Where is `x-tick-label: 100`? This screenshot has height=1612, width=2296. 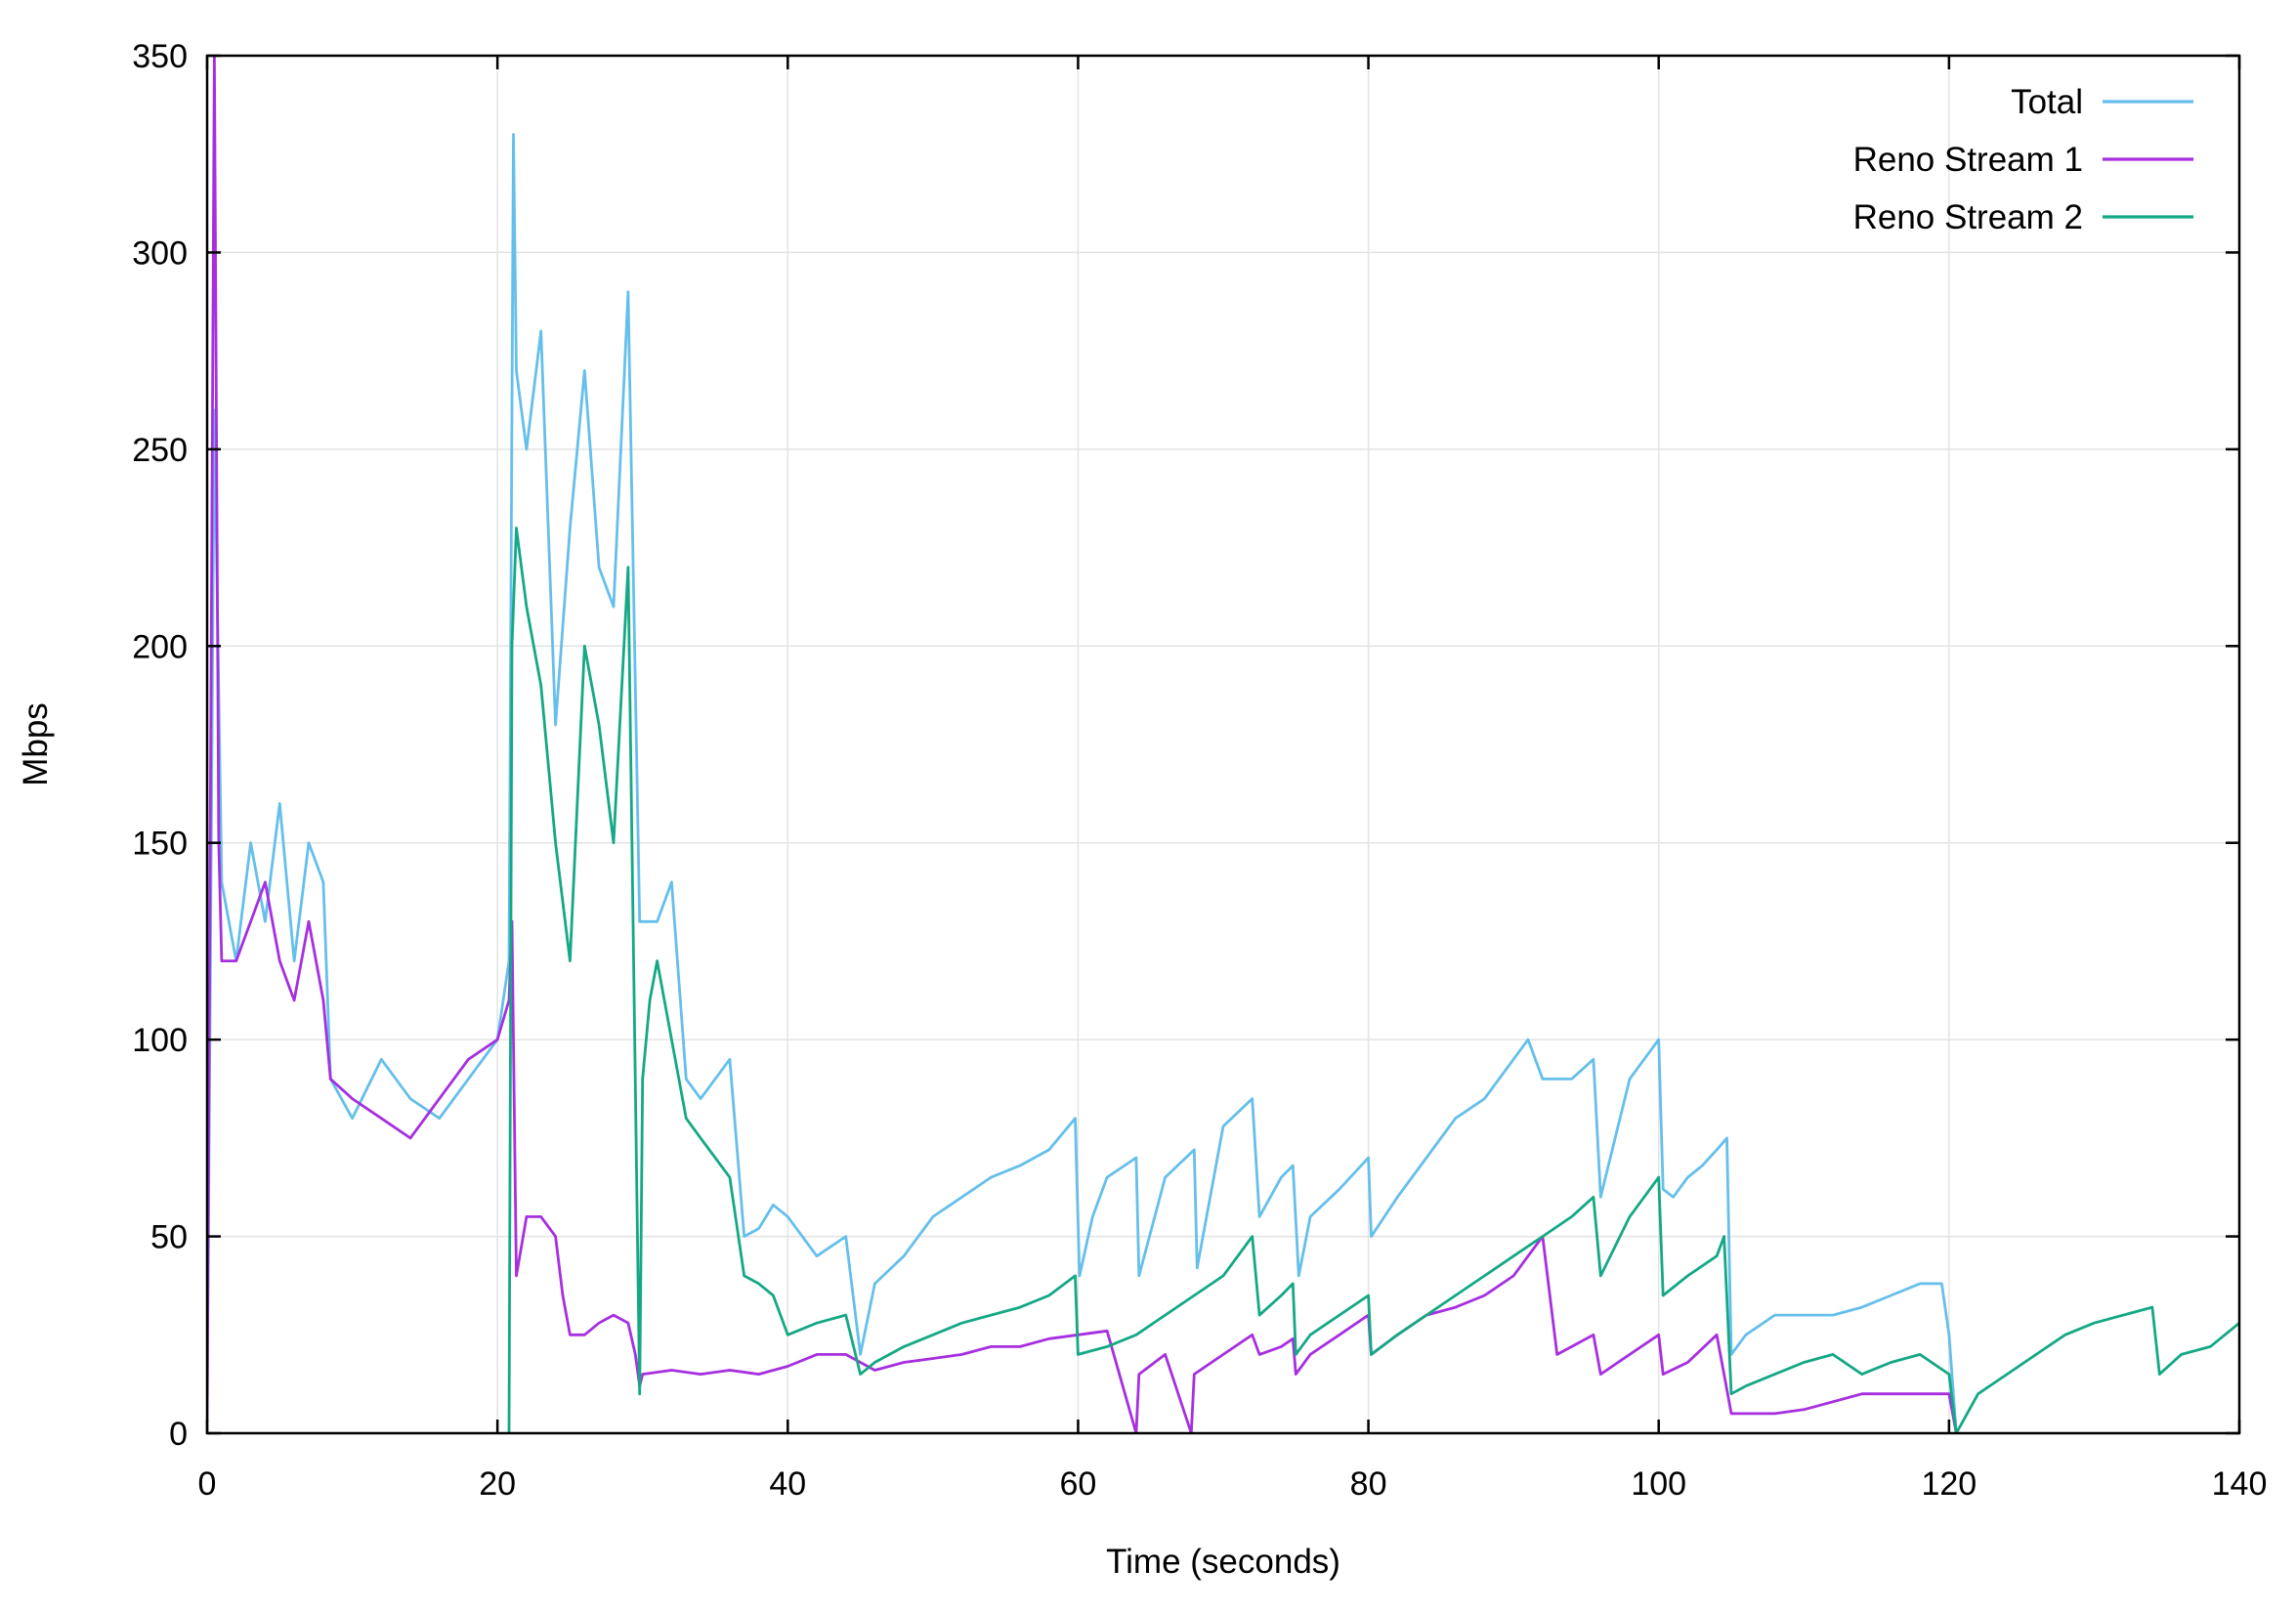
x-tick-label: 100 is located at coordinates (1659, 1484).